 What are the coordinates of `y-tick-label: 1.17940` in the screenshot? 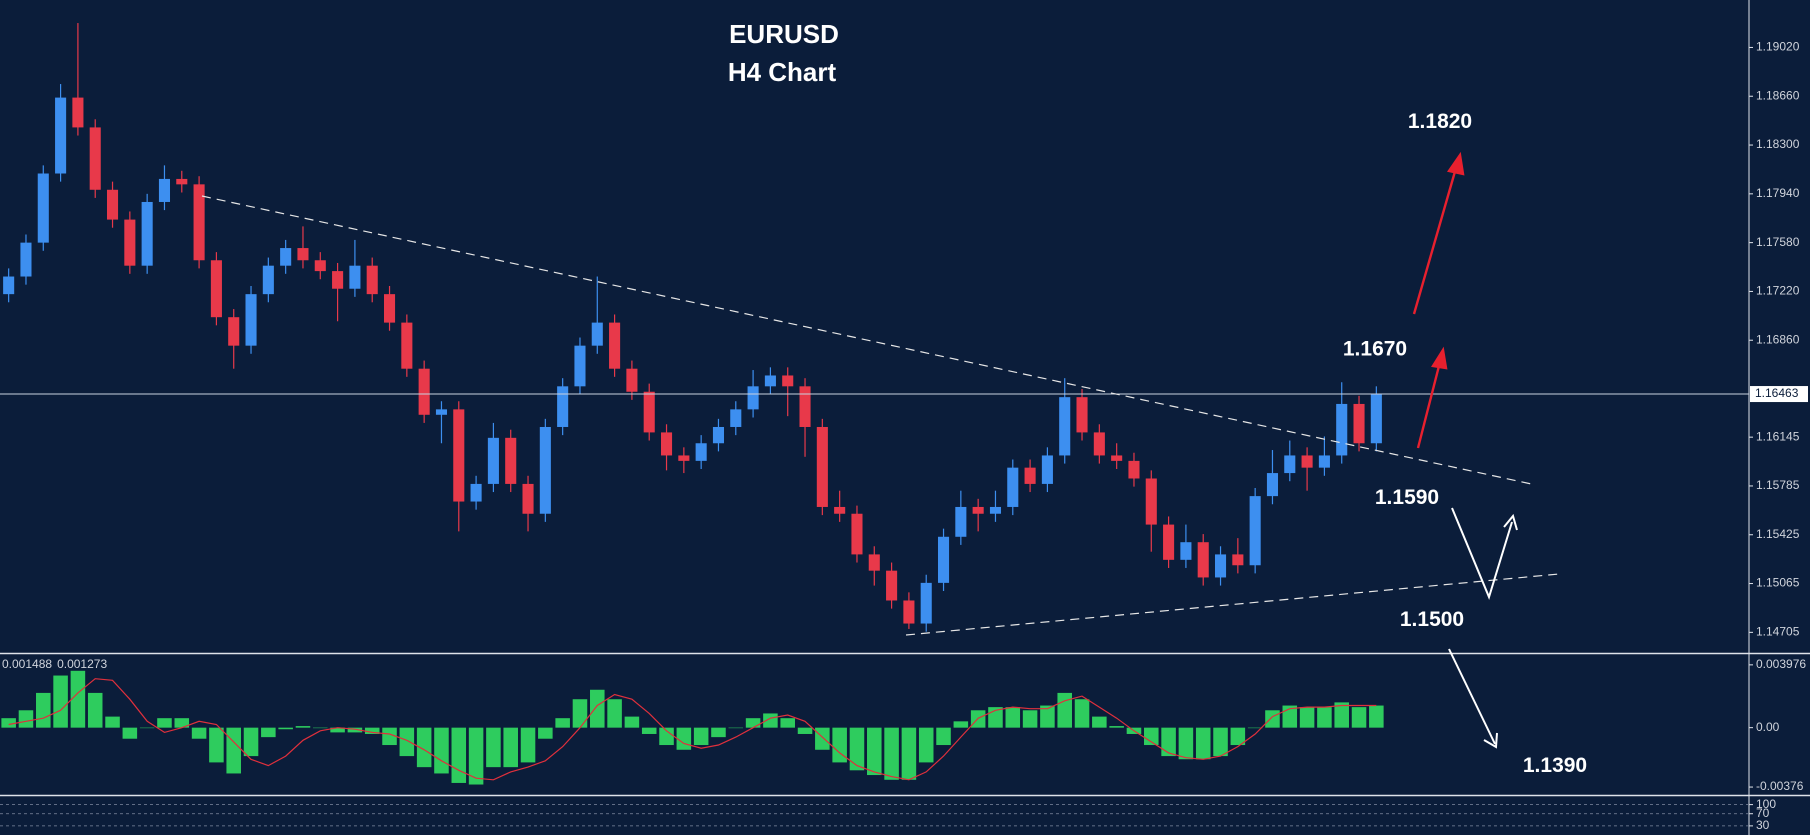 It's located at (1778, 193).